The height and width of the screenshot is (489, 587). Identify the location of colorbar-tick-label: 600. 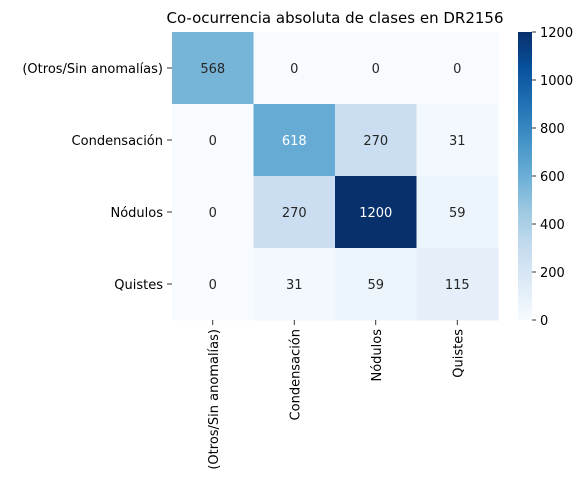
(552, 177).